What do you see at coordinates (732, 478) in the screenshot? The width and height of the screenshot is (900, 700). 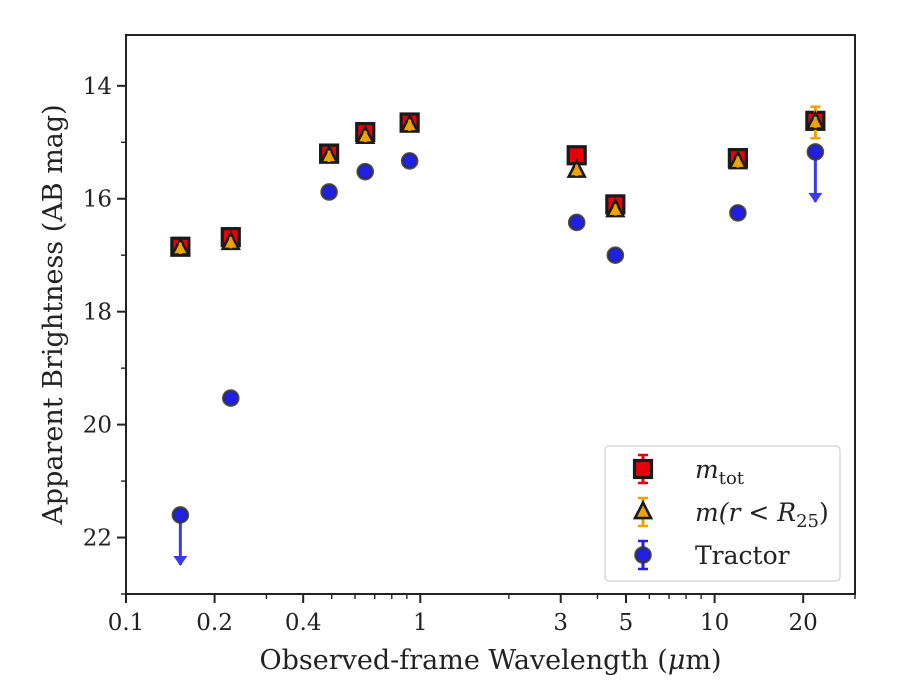 I see `legend-label-sub: tot` at bounding box center [732, 478].